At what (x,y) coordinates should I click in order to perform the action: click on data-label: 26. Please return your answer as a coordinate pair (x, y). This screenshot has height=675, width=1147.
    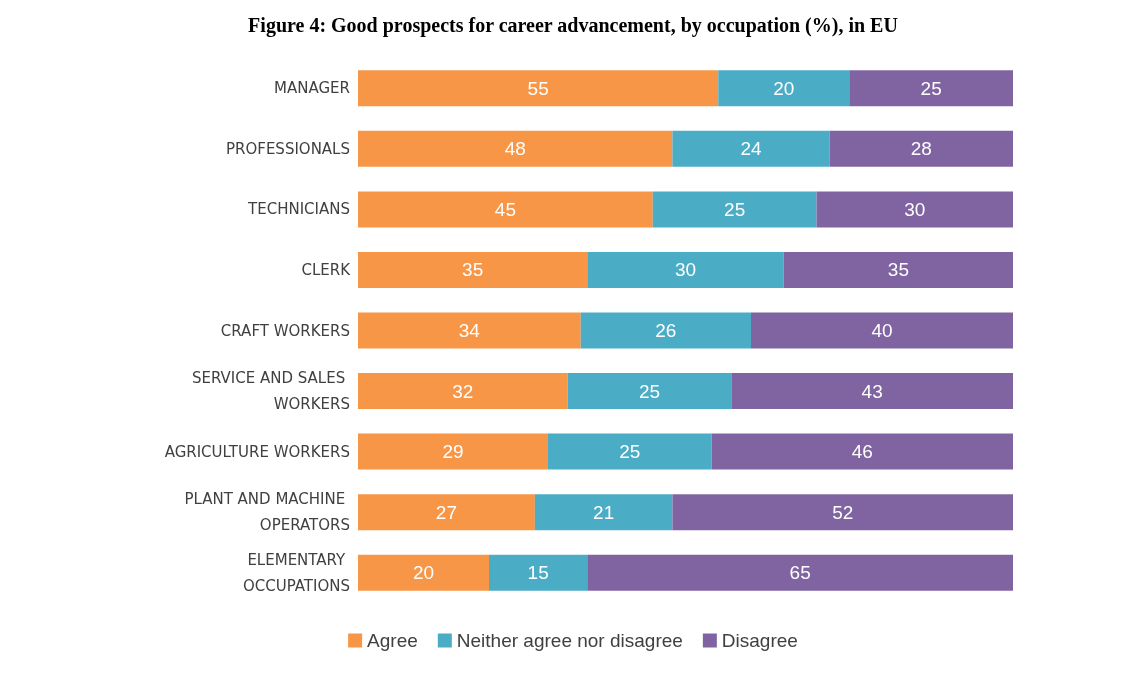
    Looking at the image, I should click on (666, 330).